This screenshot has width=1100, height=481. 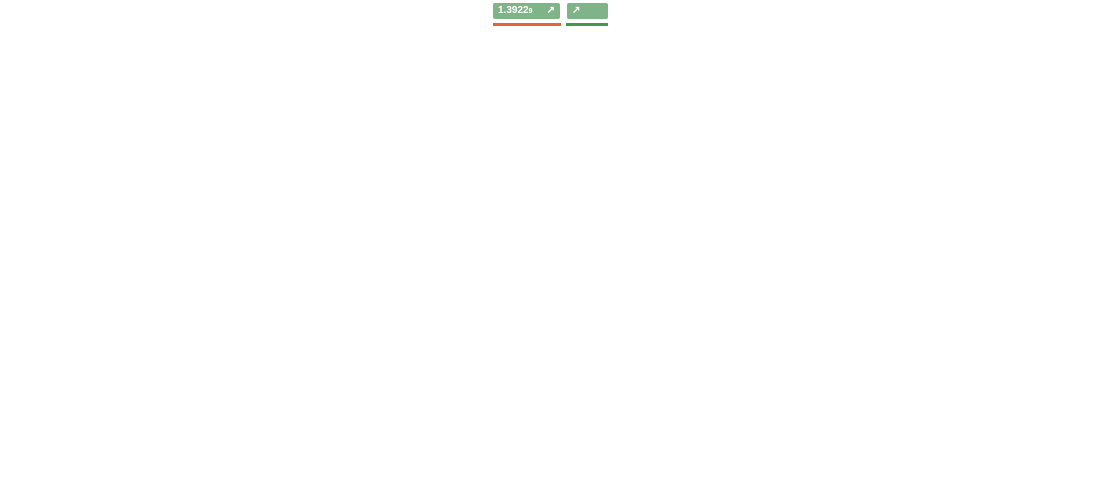 What do you see at coordinates (587, 26) in the screenshot?
I see `ask-price: 1.3923` at bounding box center [587, 26].